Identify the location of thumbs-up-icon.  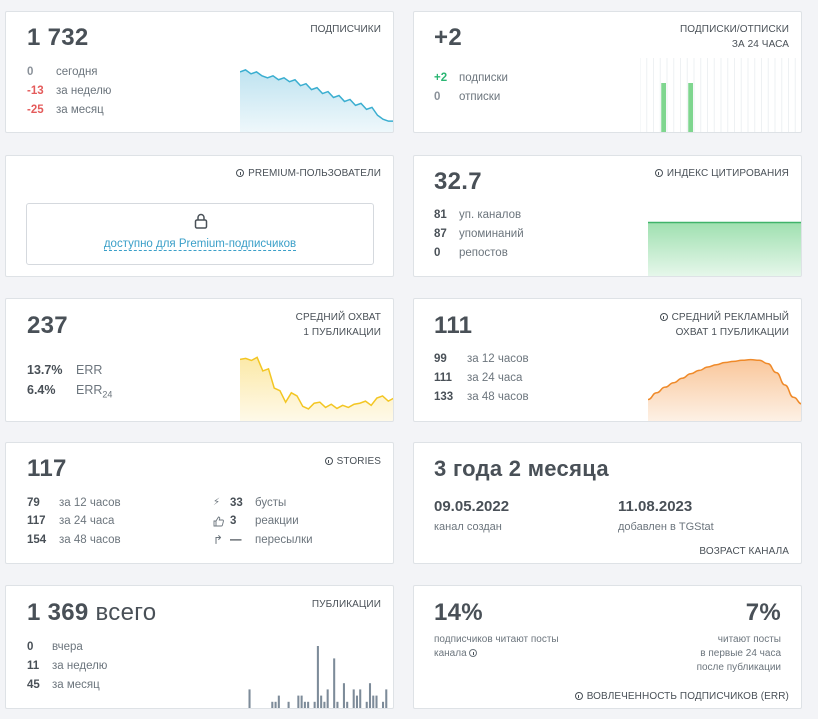
(218, 521).